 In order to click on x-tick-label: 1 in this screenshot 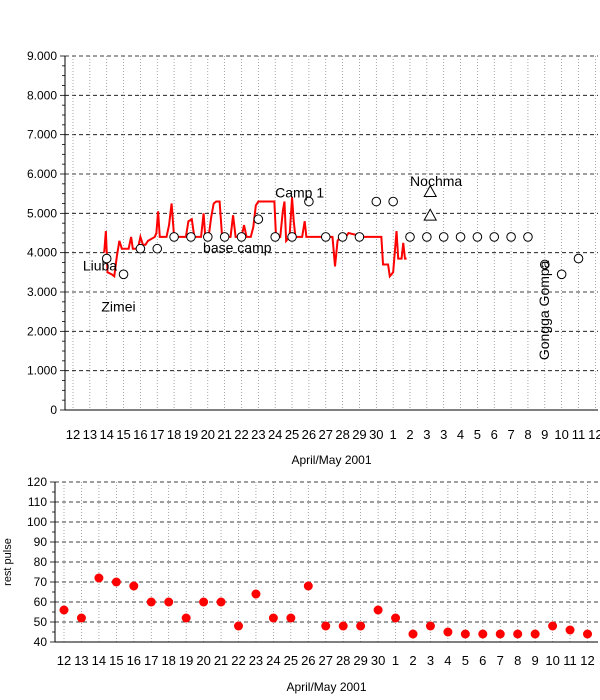, I will do `click(393, 434)`.